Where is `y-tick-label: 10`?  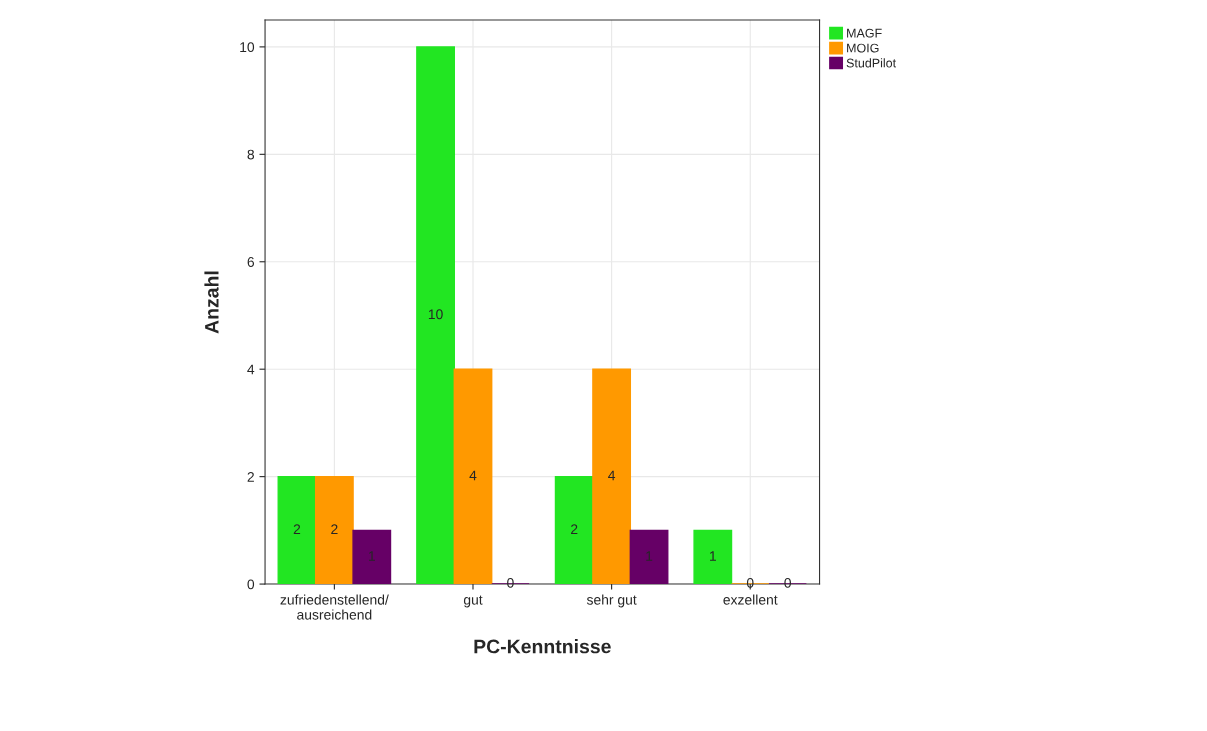 y-tick-label: 10 is located at coordinates (247, 47).